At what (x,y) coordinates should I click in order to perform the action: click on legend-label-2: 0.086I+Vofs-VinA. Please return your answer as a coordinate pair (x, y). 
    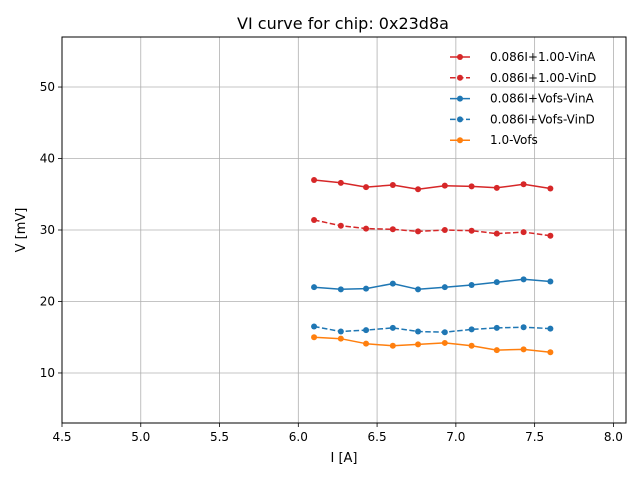
    Looking at the image, I should click on (542, 99).